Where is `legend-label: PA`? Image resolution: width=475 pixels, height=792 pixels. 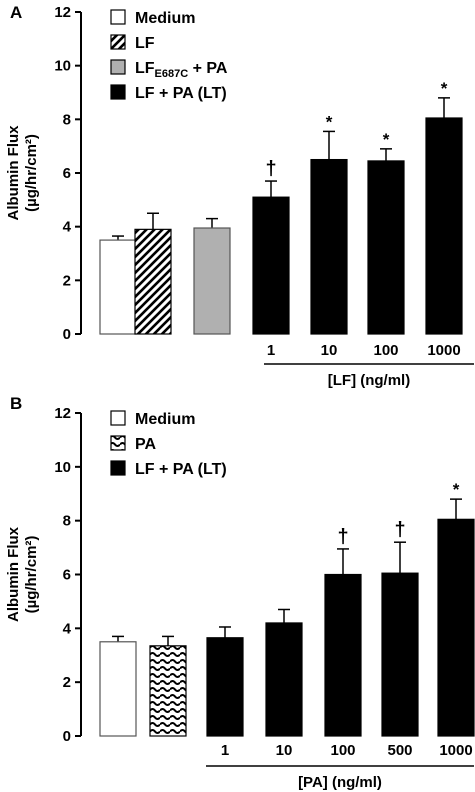
legend-label: PA is located at coordinates (145, 444).